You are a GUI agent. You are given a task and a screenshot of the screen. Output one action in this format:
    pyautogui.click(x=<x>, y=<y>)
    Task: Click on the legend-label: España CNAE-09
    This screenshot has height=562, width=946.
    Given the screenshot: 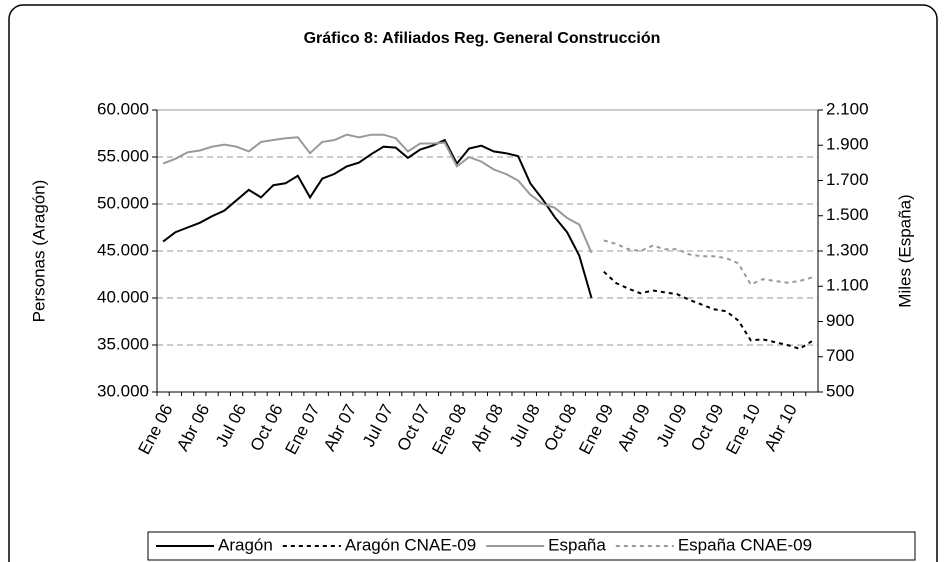 What is the action you would take?
    pyautogui.click(x=745, y=544)
    